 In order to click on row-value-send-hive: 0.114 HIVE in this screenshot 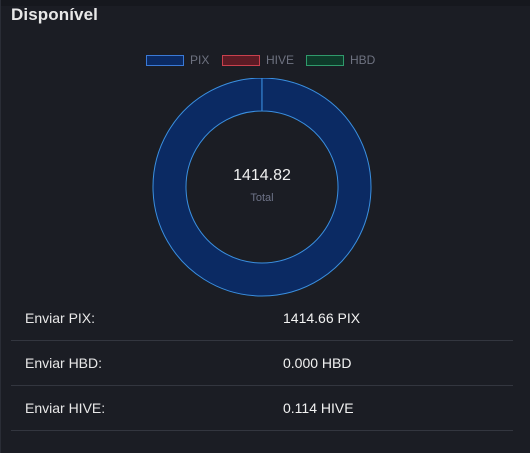, I will do `click(318, 408)`.